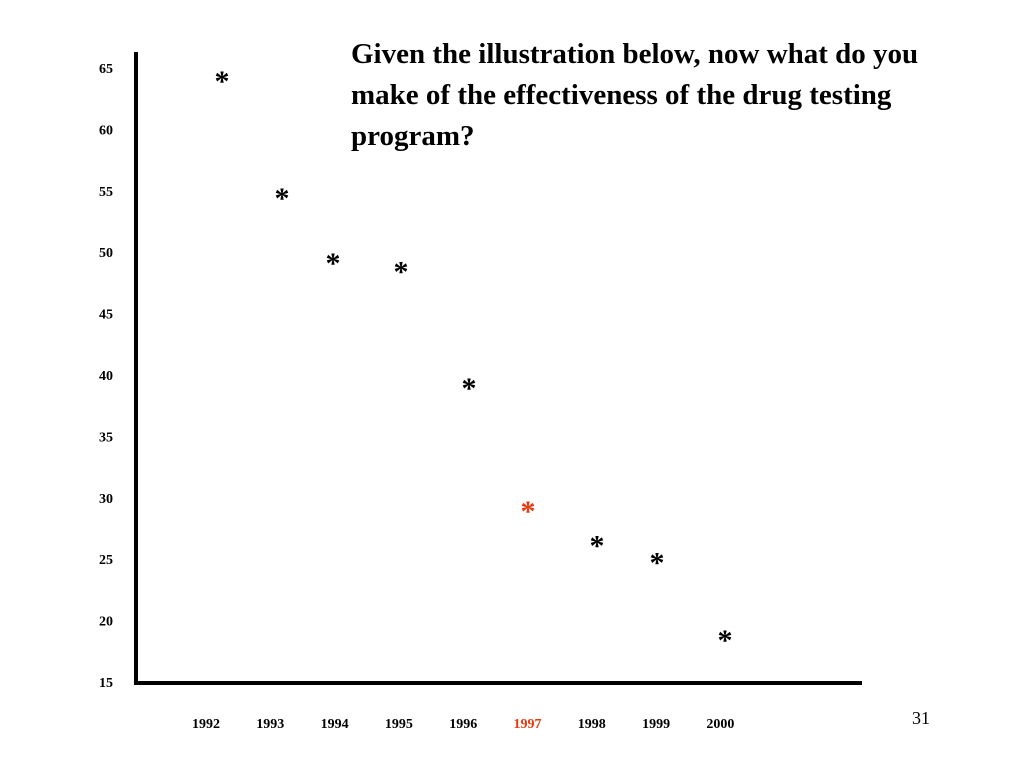  I want to click on y-tick-label: 40, so click(106, 376).